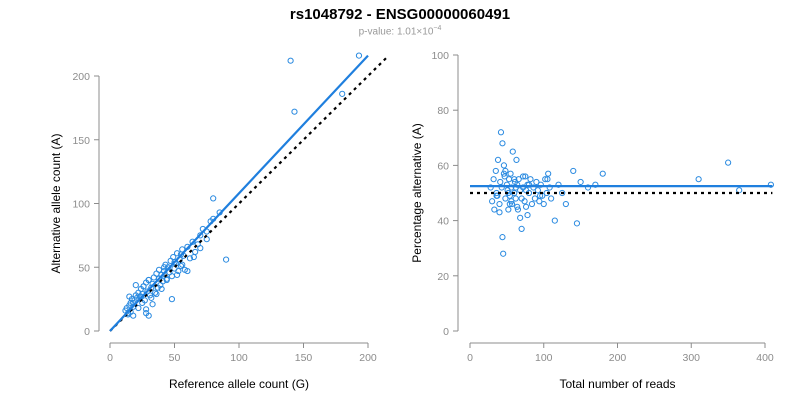 This screenshot has height=400, width=800. Describe the element at coordinates (239, 384) in the screenshot. I see `left-x-axis-label: Reference allele count (G)` at that location.